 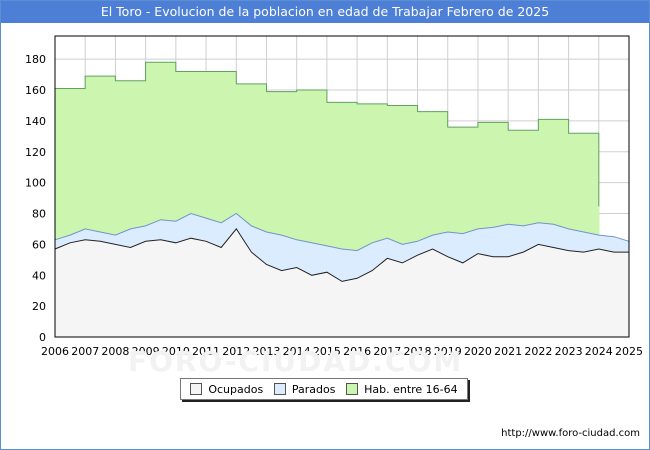 What do you see at coordinates (55, 351) in the screenshot?
I see `x-tick-label-2006: 2006` at bounding box center [55, 351].